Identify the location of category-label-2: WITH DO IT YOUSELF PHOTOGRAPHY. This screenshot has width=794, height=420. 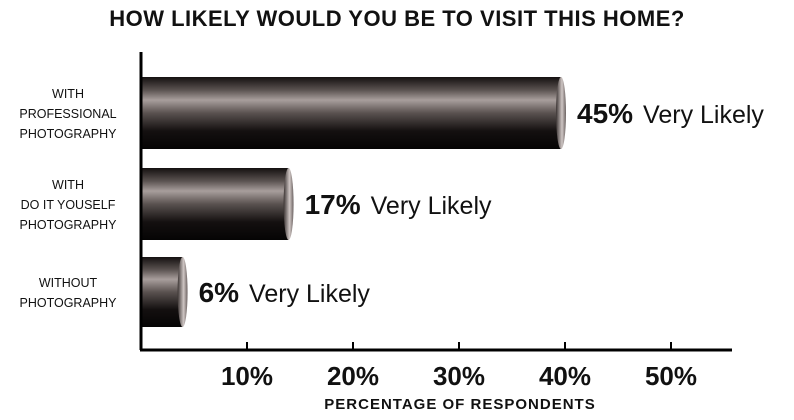
(68, 205).